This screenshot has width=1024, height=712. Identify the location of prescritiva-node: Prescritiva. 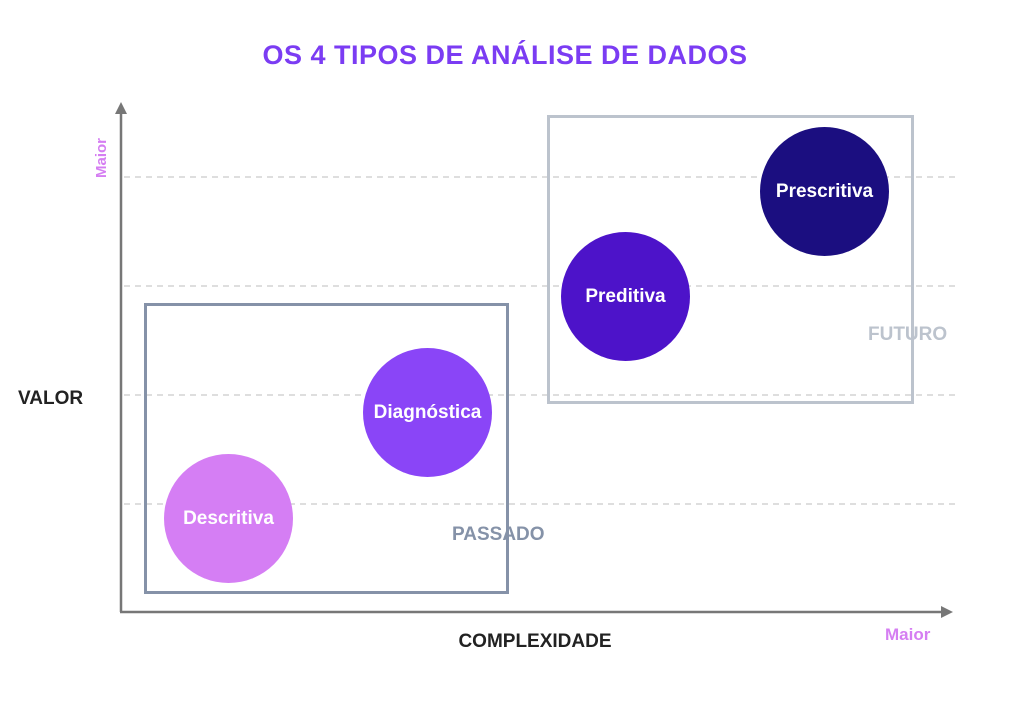
(824, 191).